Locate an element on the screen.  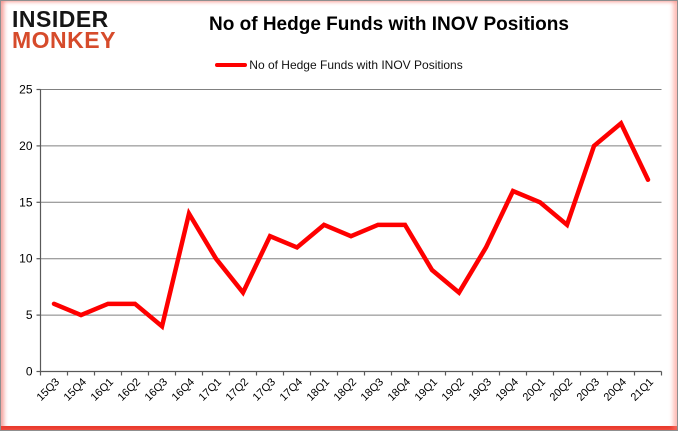
svg-text: 19Q3 is located at coordinates (481, 390).